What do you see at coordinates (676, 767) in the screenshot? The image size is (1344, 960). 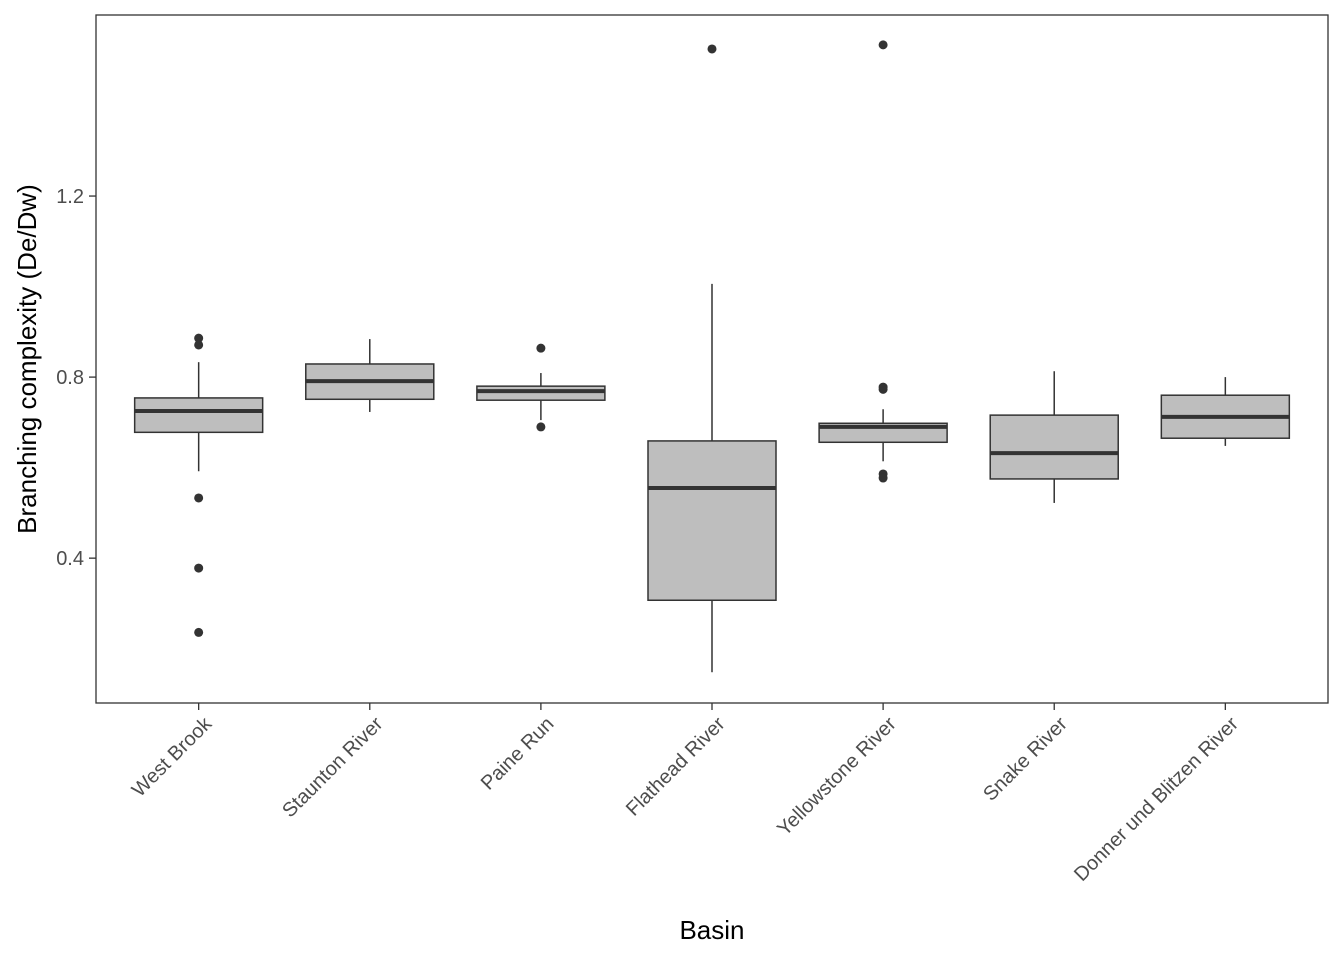 I see `x-tick-label: Flathead River` at bounding box center [676, 767].